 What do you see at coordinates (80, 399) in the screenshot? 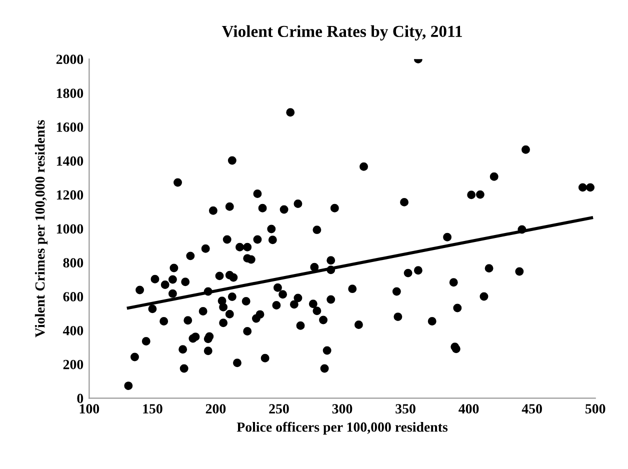
I see `y-tick-label: 0` at bounding box center [80, 399].